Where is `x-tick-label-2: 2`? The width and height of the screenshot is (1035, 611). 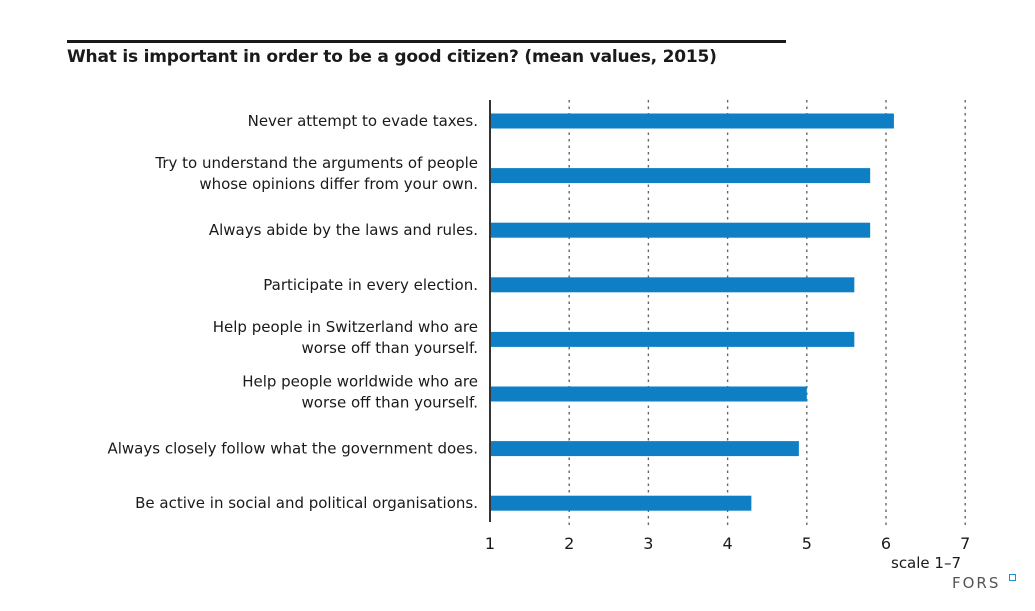 x-tick-label-2: 2 is located at coordinates (569, 543).